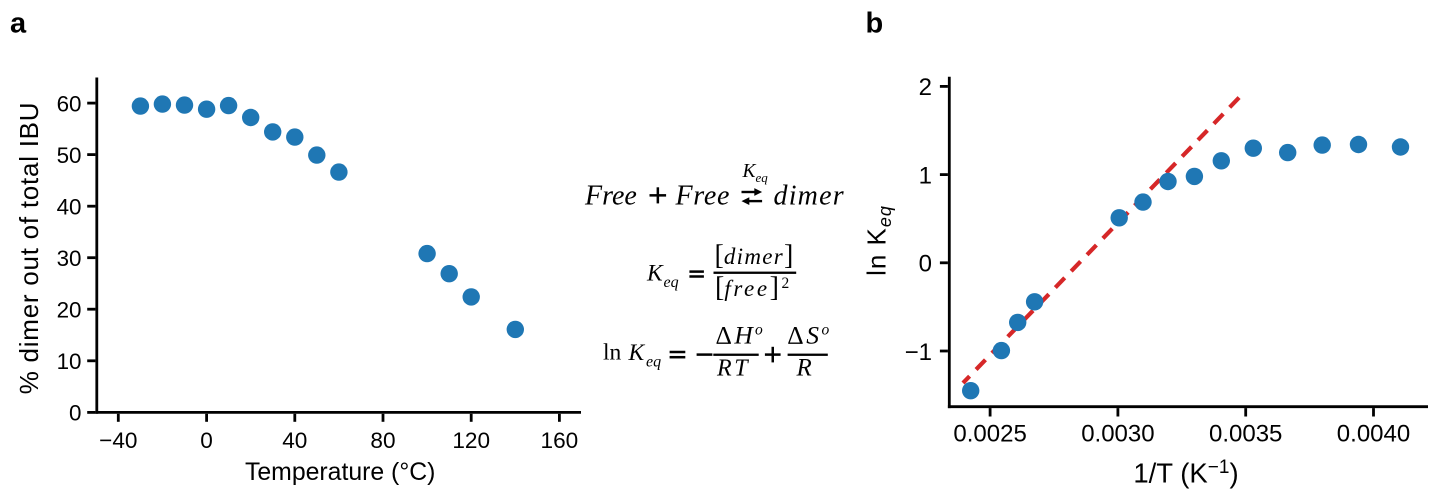  I want to click on svg-text: dimer, so click(809, 196).